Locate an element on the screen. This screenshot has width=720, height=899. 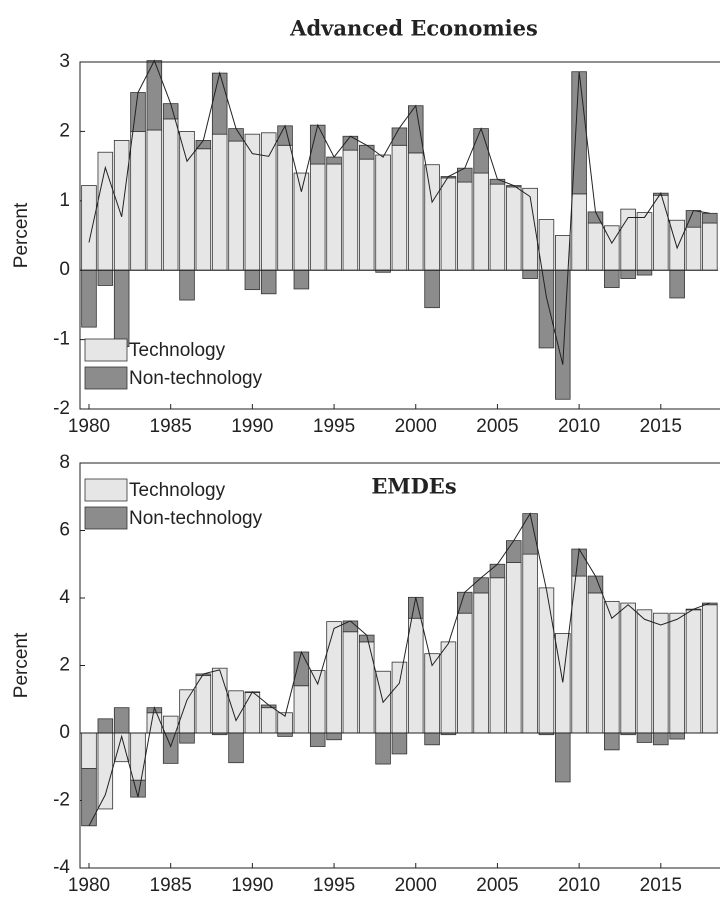
y-tick-label: -4 is located at coordinates (61, 867).